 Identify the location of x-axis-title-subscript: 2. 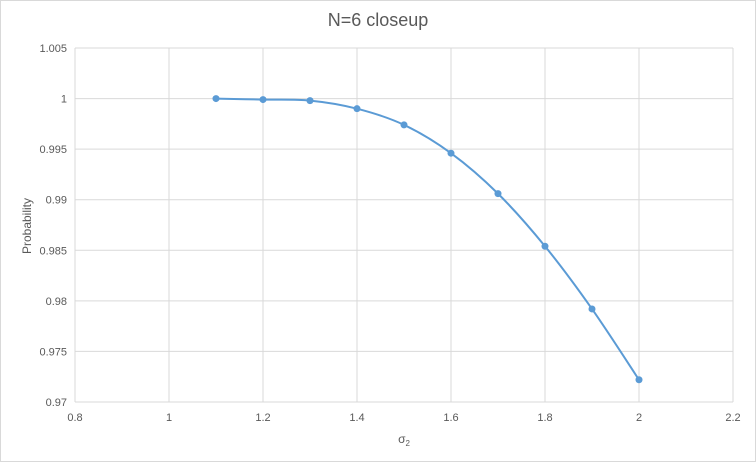
(407, 443).